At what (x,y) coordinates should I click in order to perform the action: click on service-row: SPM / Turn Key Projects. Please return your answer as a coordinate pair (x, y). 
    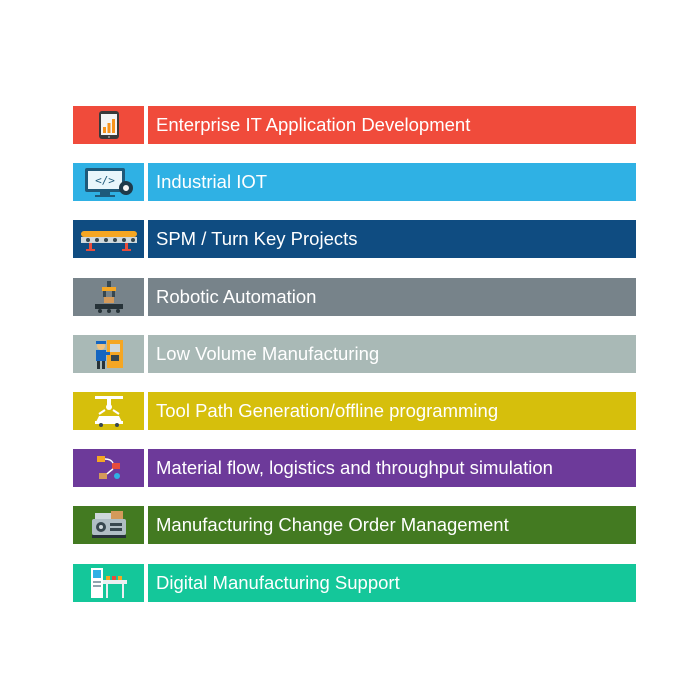
    Looking at the image, I should click on (354, 239).